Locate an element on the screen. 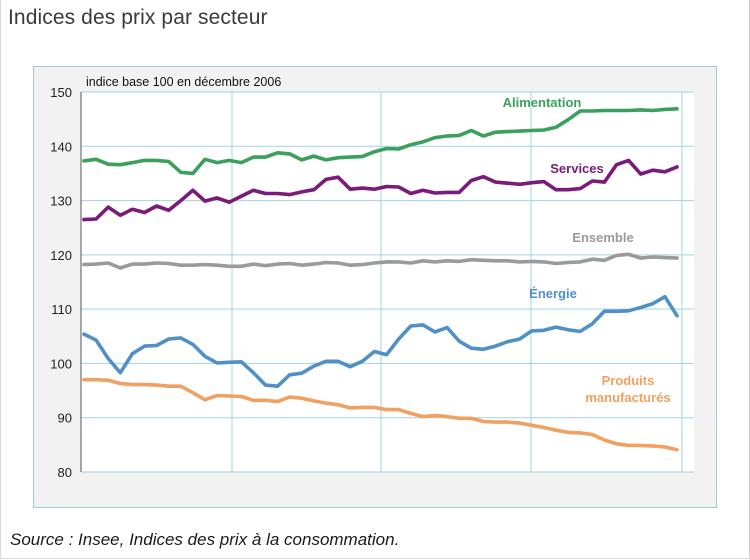 The height and width of the screenshot is (560, 750). y-tick-label: 120 is located at coordinates (61, 255).